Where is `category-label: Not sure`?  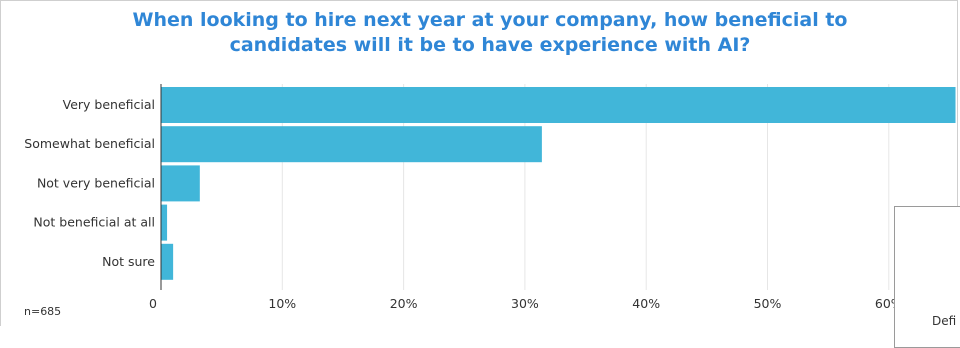
category-label: Not sure is located at coordinates (128, 261).